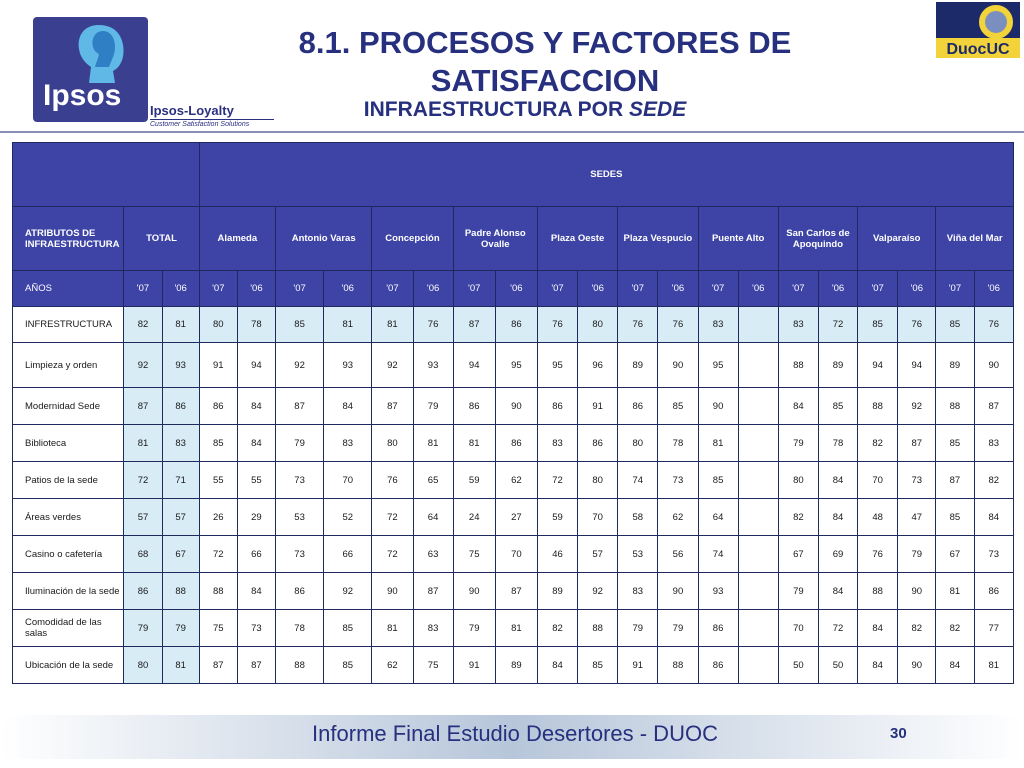 Image resolution: width=1024 pixels, height=768 pixels. What do you see at coordinates (974, 238) in the screenshot?
I see `sede-header: Viña del Mar` at bounding box center [974, 238].